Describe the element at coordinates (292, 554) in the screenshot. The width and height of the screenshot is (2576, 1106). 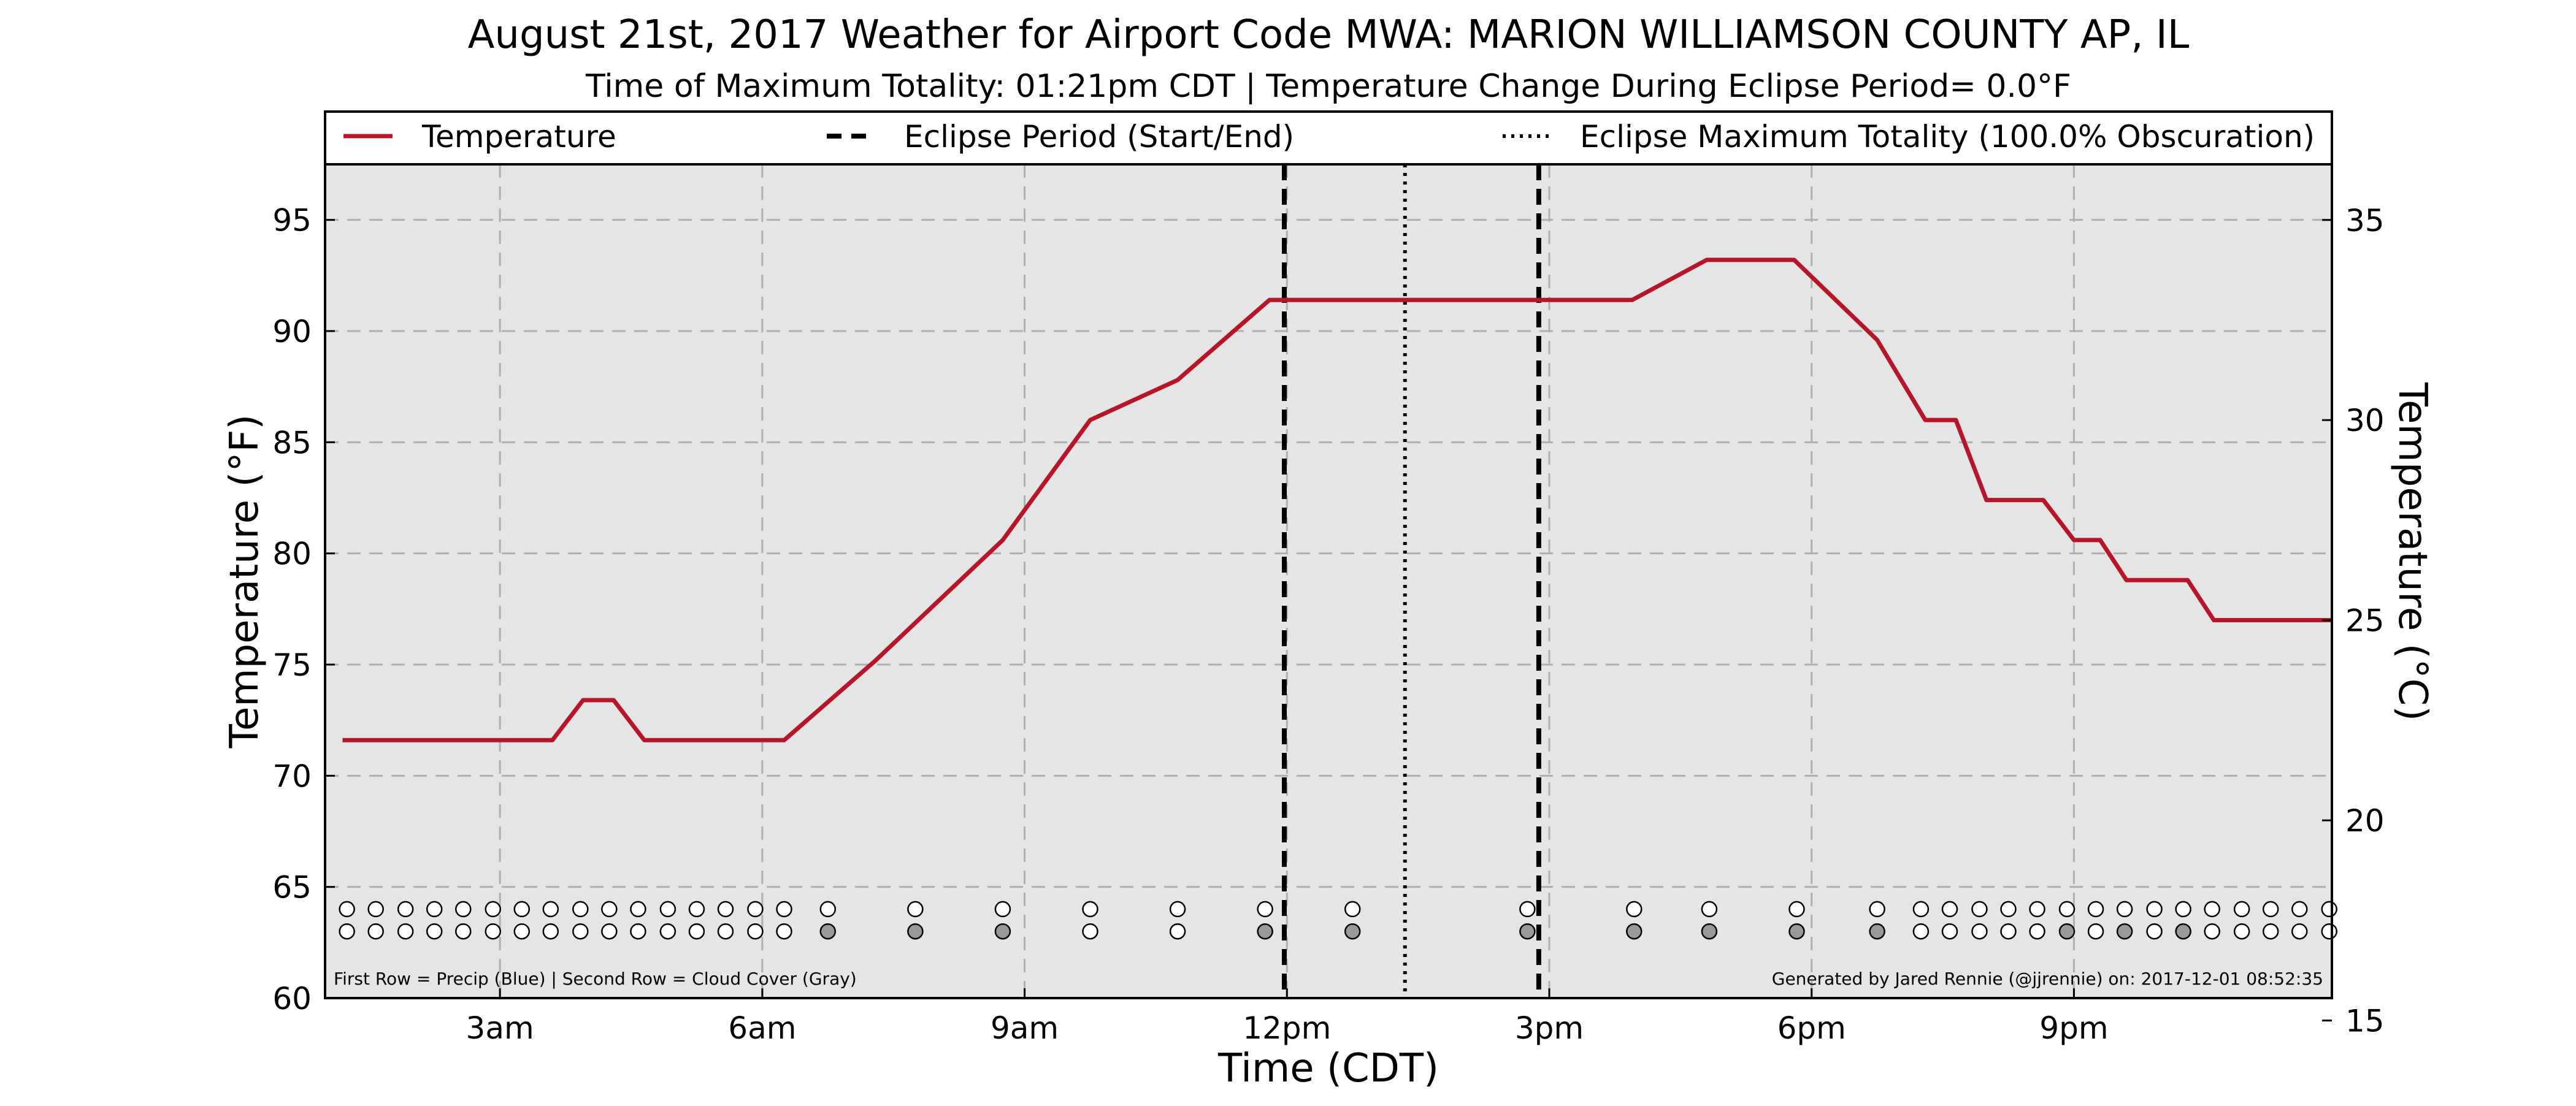
I see `y-tick-label-left: 80` at that location.